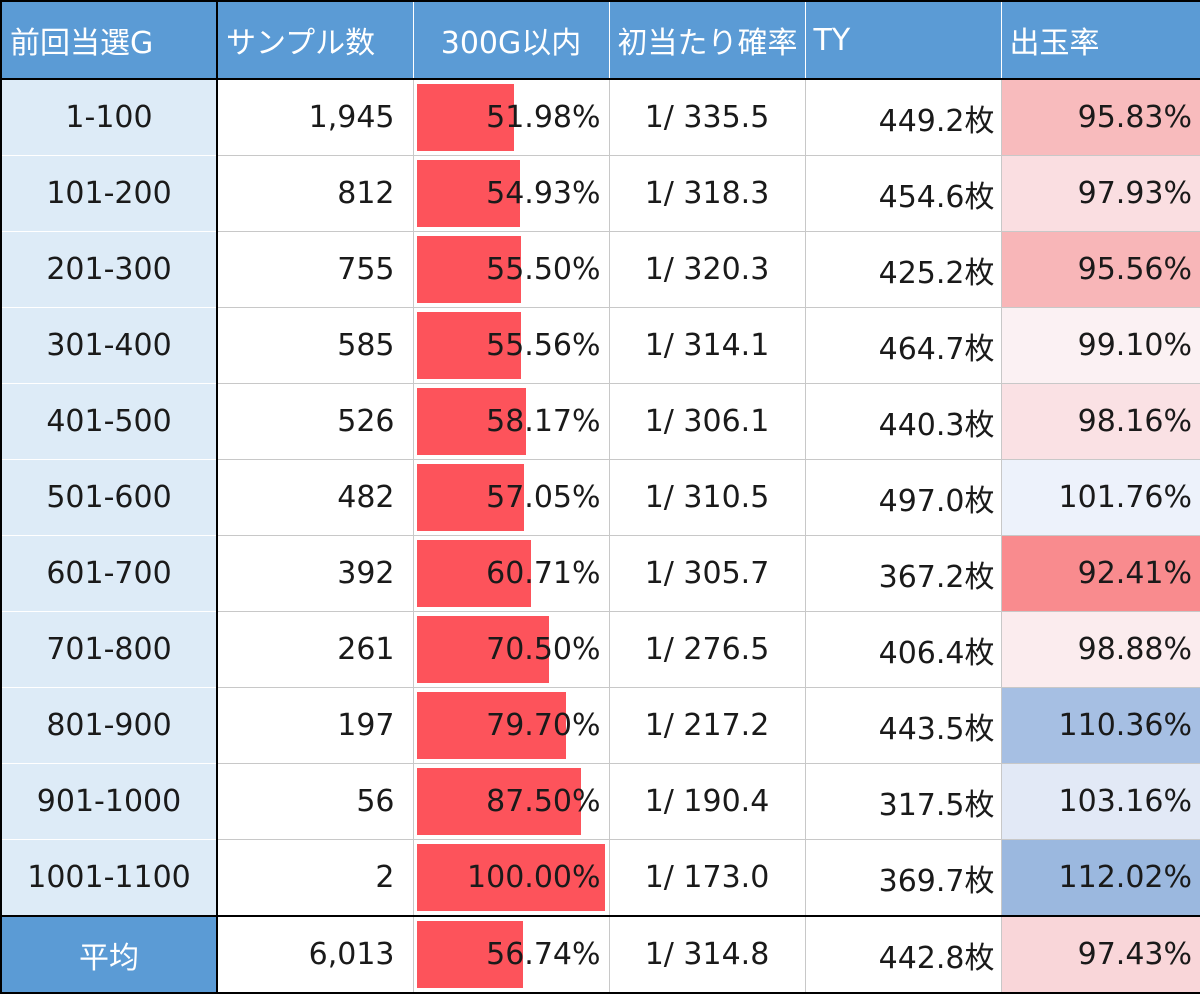 Image resolution: width=1200 pixels, height=994 pixels. Describe the element at coordinates (315, 193) in the screenshot. I see `row-samples: 812` at that location.